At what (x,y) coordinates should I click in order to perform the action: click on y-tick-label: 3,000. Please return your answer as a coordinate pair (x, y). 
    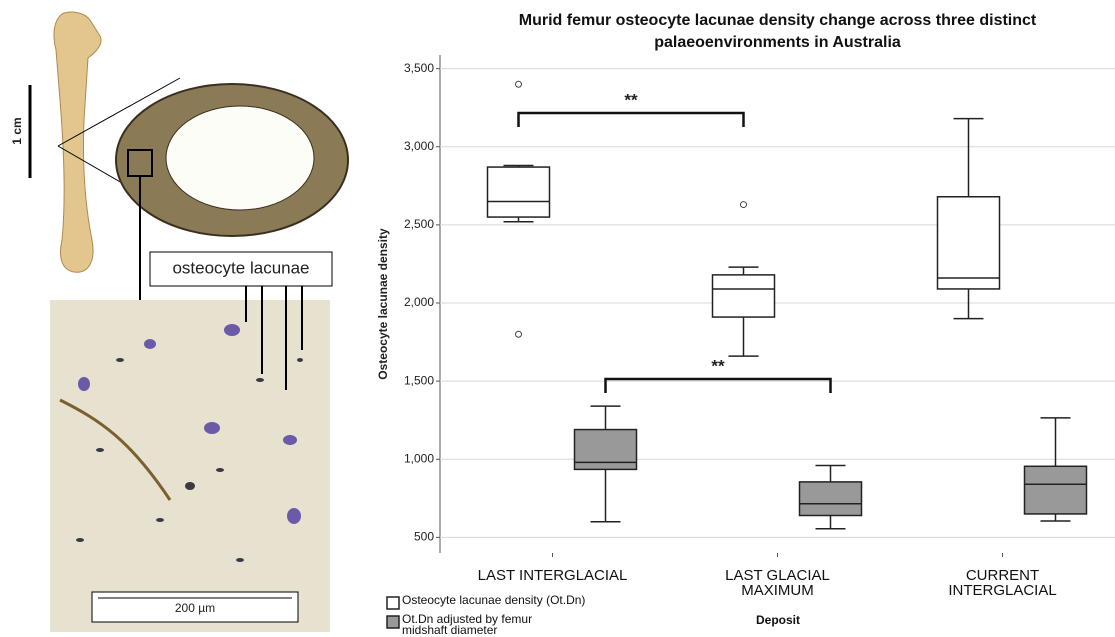
    Looking at the image, I should click on (419, 146).